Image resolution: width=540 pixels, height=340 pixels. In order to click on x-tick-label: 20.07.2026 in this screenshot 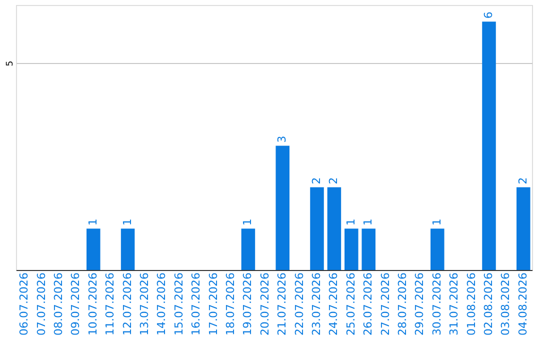, I will do `click(265, 304)`.